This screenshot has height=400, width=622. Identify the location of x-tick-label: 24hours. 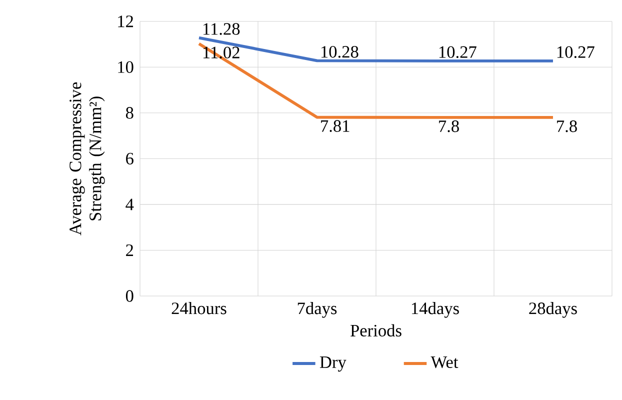
(199, 308).